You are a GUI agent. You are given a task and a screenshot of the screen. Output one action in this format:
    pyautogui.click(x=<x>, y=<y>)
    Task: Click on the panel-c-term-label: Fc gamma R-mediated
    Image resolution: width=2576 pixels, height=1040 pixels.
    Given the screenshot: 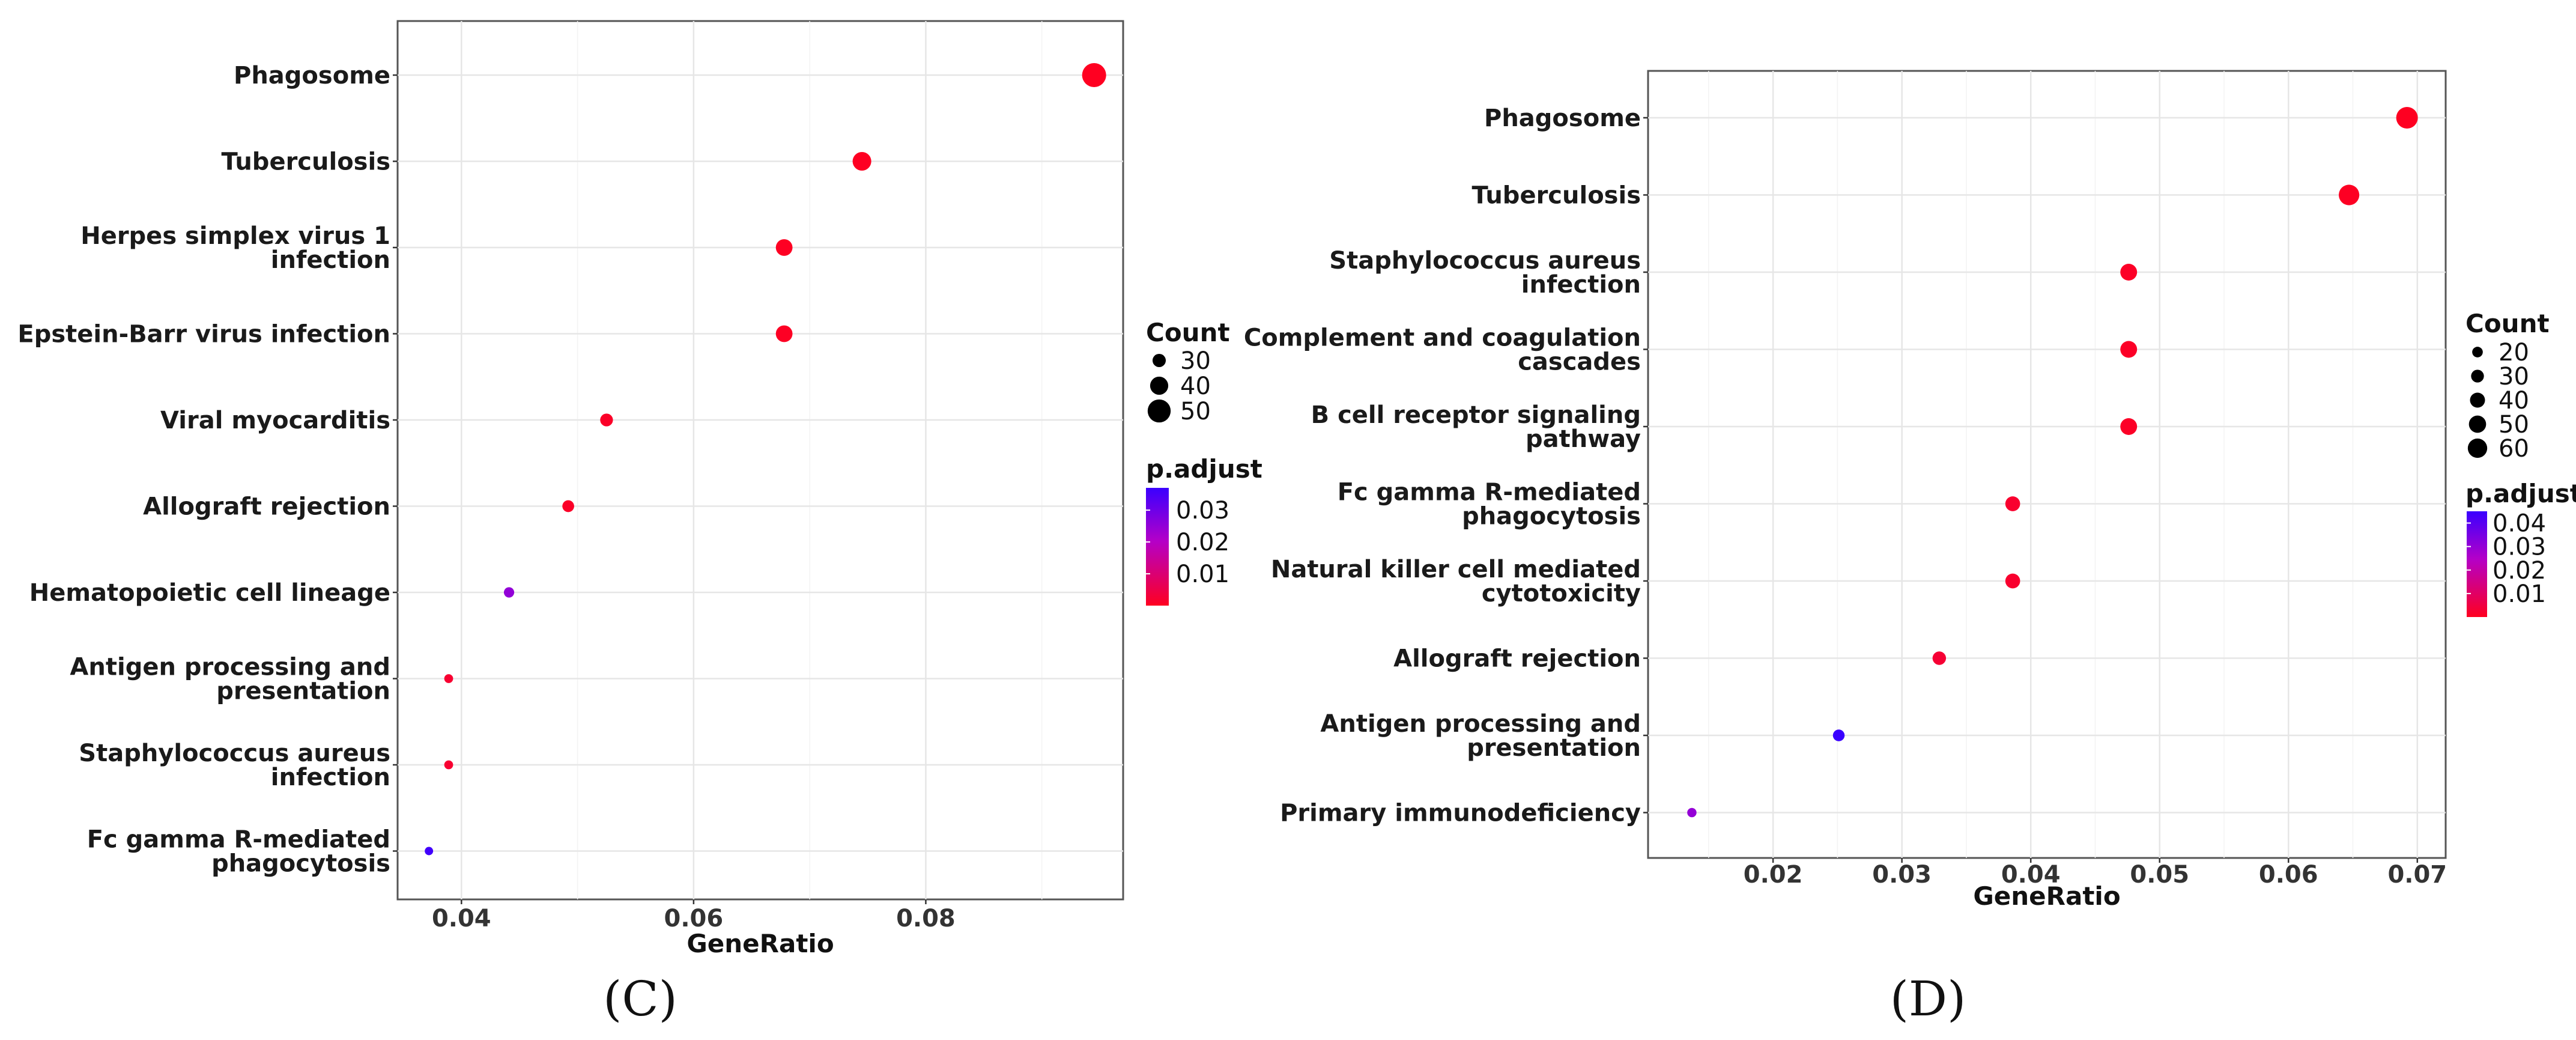 What is the action you would take?
    pyautogui.click(x=238, y=840)
    